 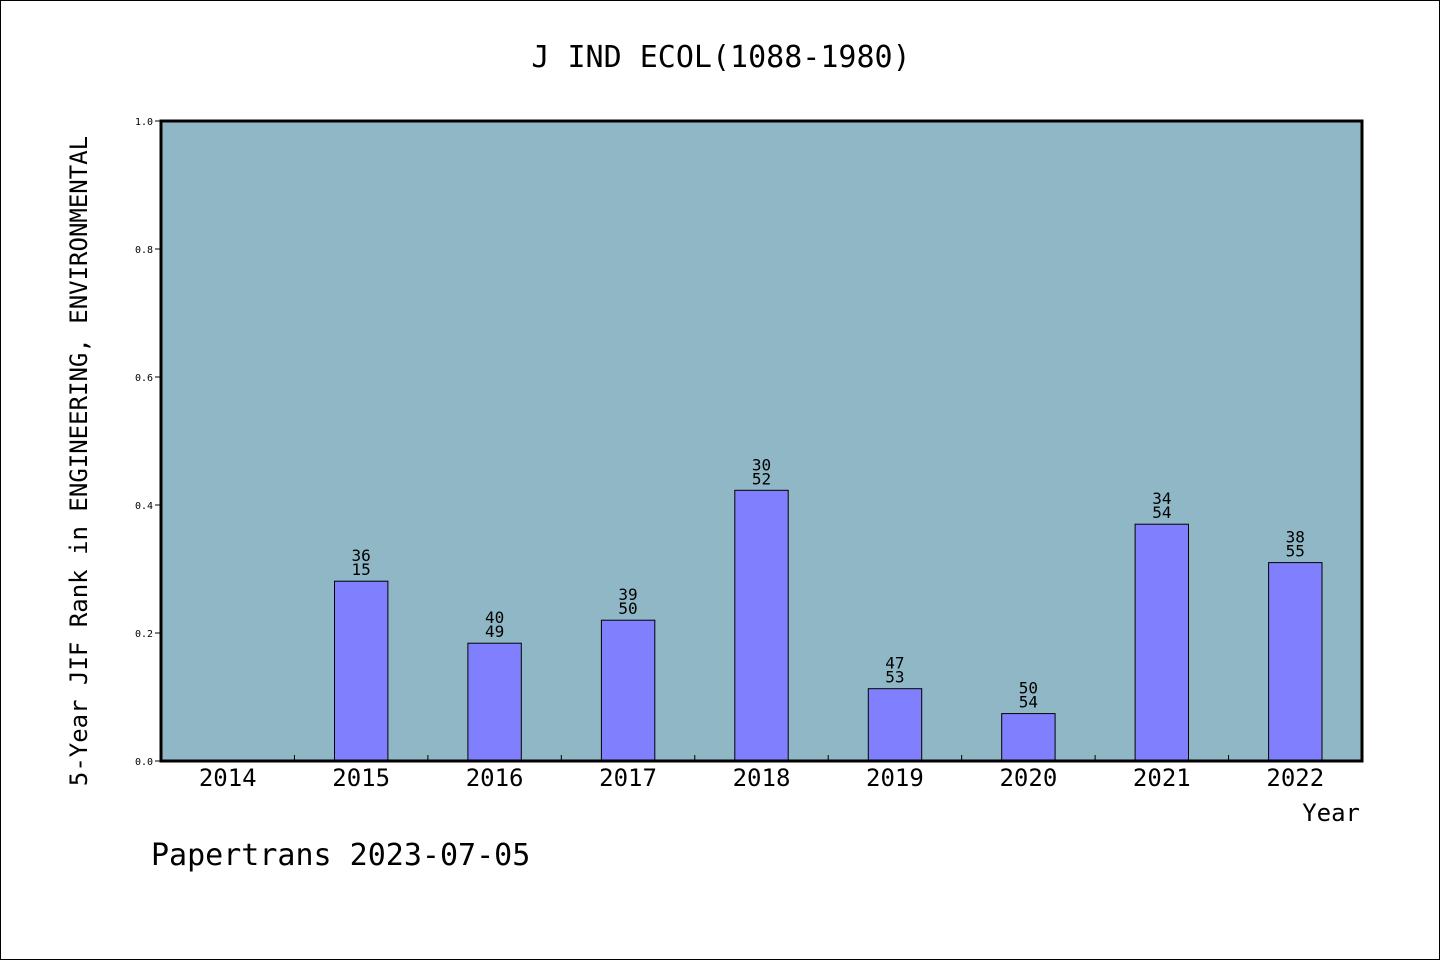 I want to click on x-tick-label-2015: 2015, so click(x=361, y=778).